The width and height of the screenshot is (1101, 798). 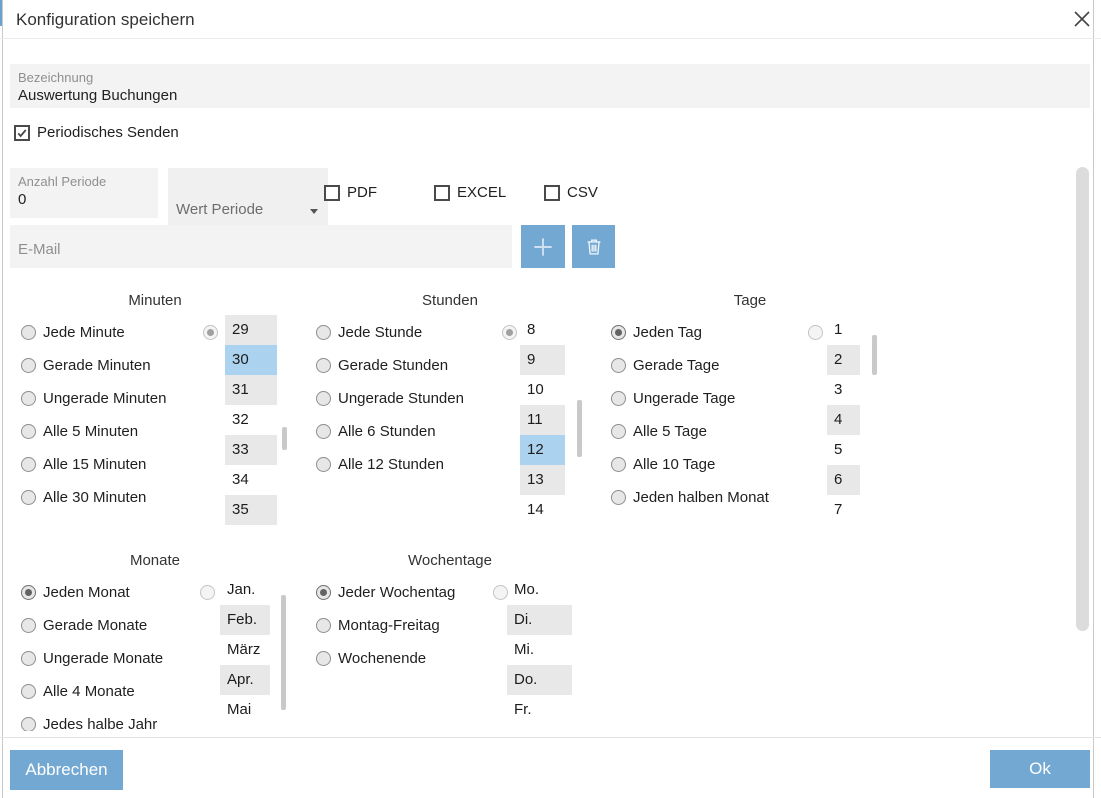 What do you see at coordinates (535, 389) in the screenshot?
I see `list-item: 10` at bounding box center [535, 389].